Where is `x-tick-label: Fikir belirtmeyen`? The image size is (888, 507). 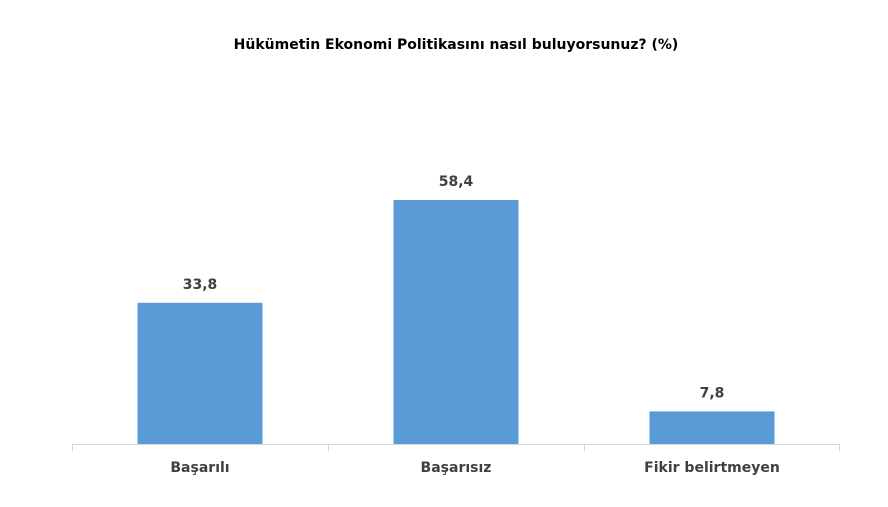 x-tick-label: Fikir belirtmeyen is located at coordinates (712, 468).